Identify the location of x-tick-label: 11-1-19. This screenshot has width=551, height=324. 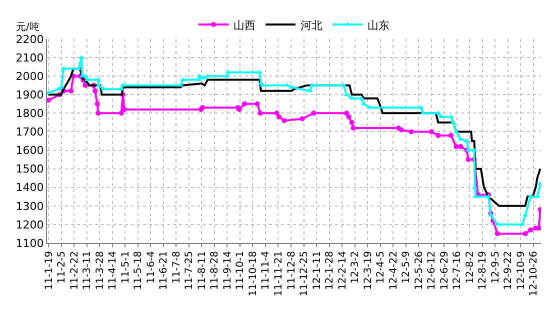
(49, 270).